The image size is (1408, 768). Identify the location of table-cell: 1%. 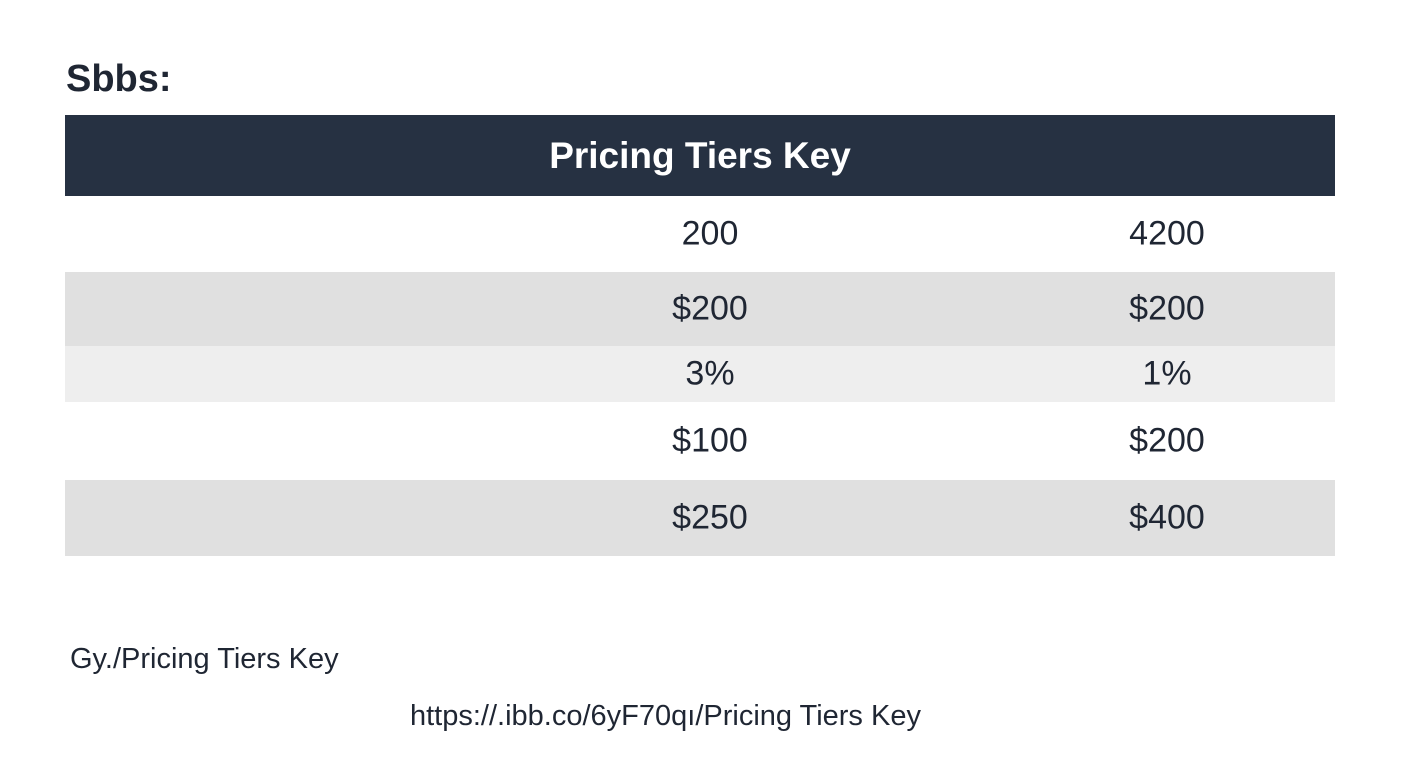
(1167, 373).